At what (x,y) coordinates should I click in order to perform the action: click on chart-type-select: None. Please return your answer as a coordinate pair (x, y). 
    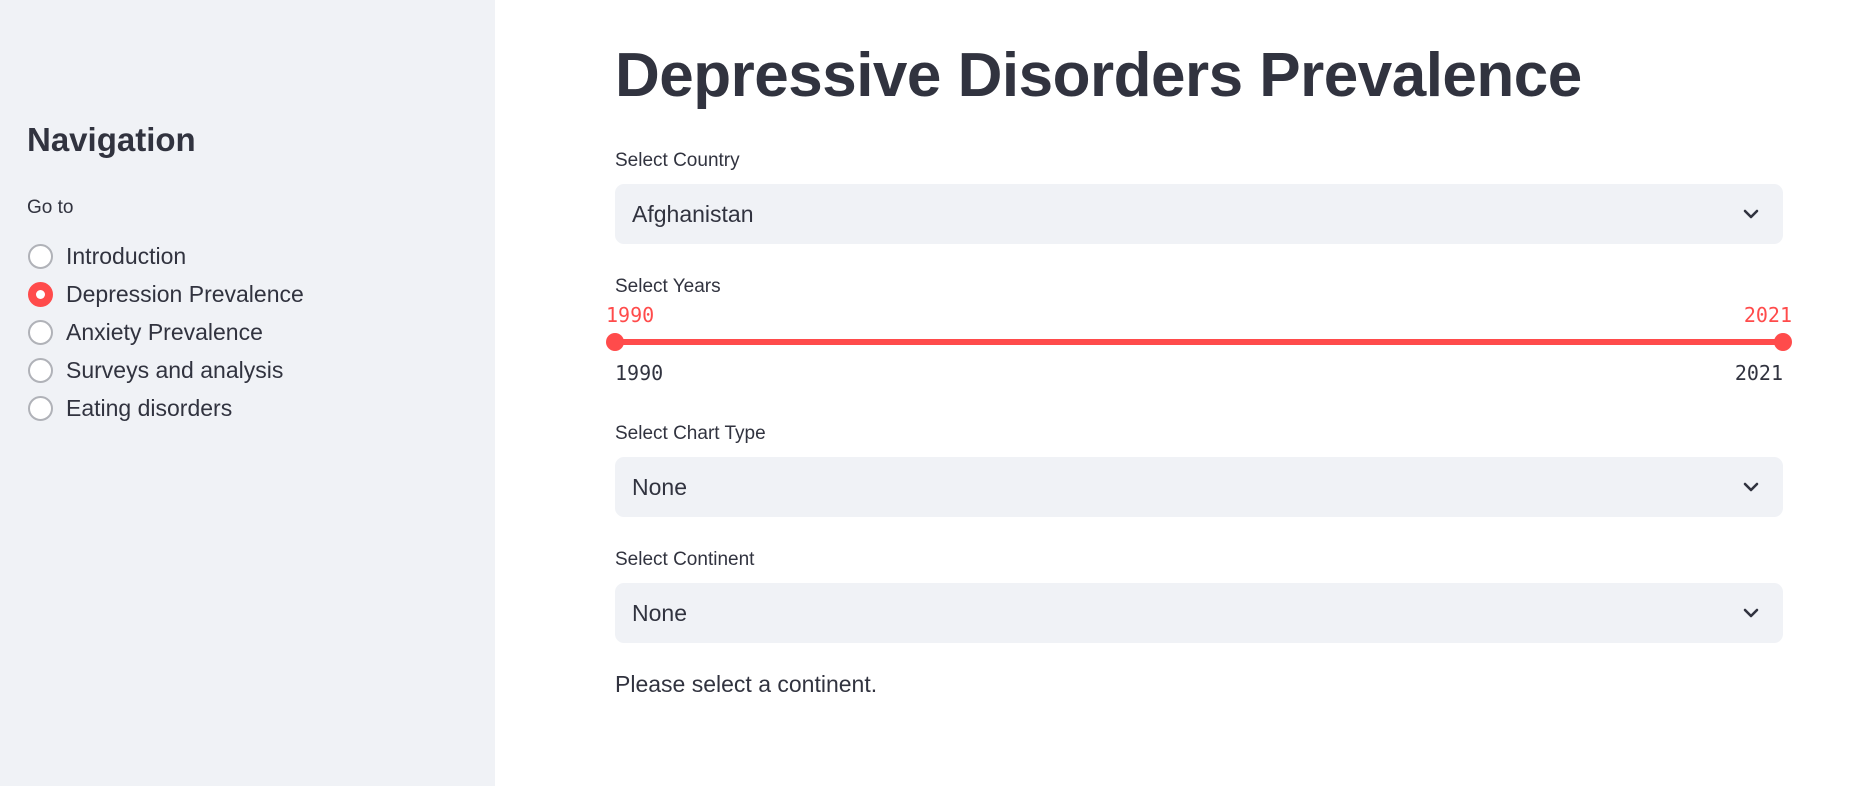
    Looking at the image, I should click on (1199, 487).